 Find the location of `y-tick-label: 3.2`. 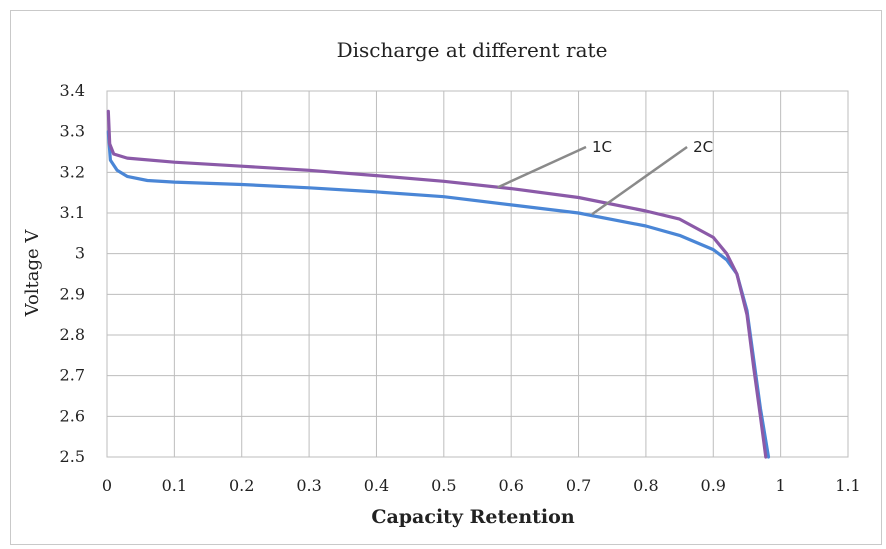

y-tick-label: 3.2 is located at coordinates (72, 171).